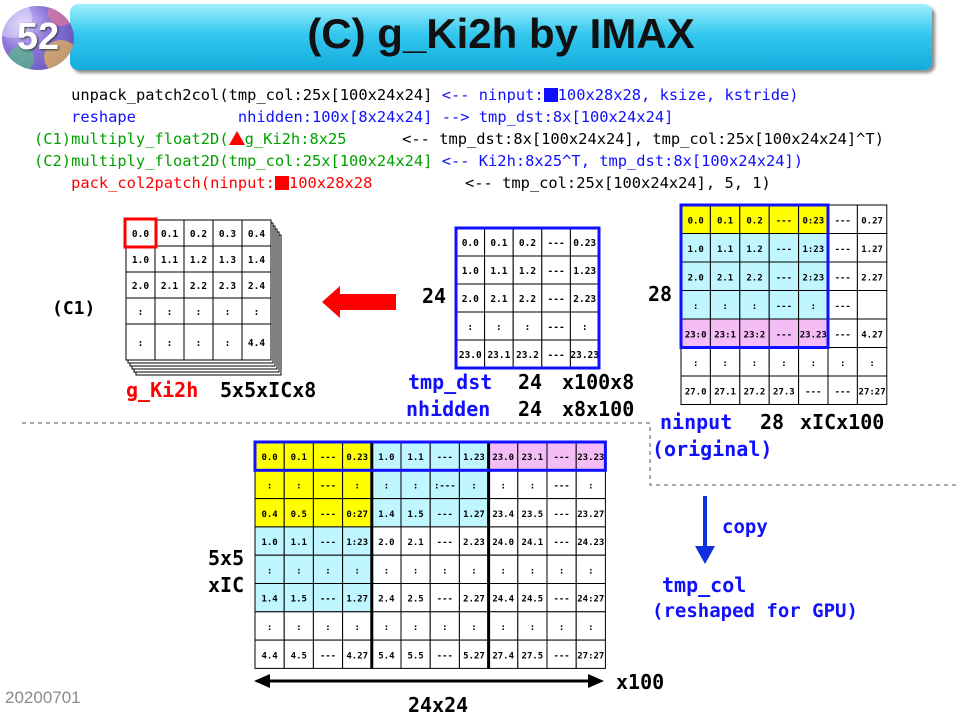  Describe the element at coordinates (491, 454) in the screenshot. I see `dashed-separator` at that location.